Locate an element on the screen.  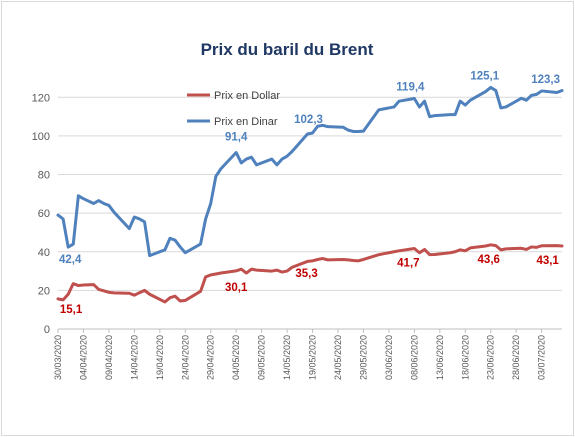
data-label-dollar: 35,3 is located at coordinates (306, 274).